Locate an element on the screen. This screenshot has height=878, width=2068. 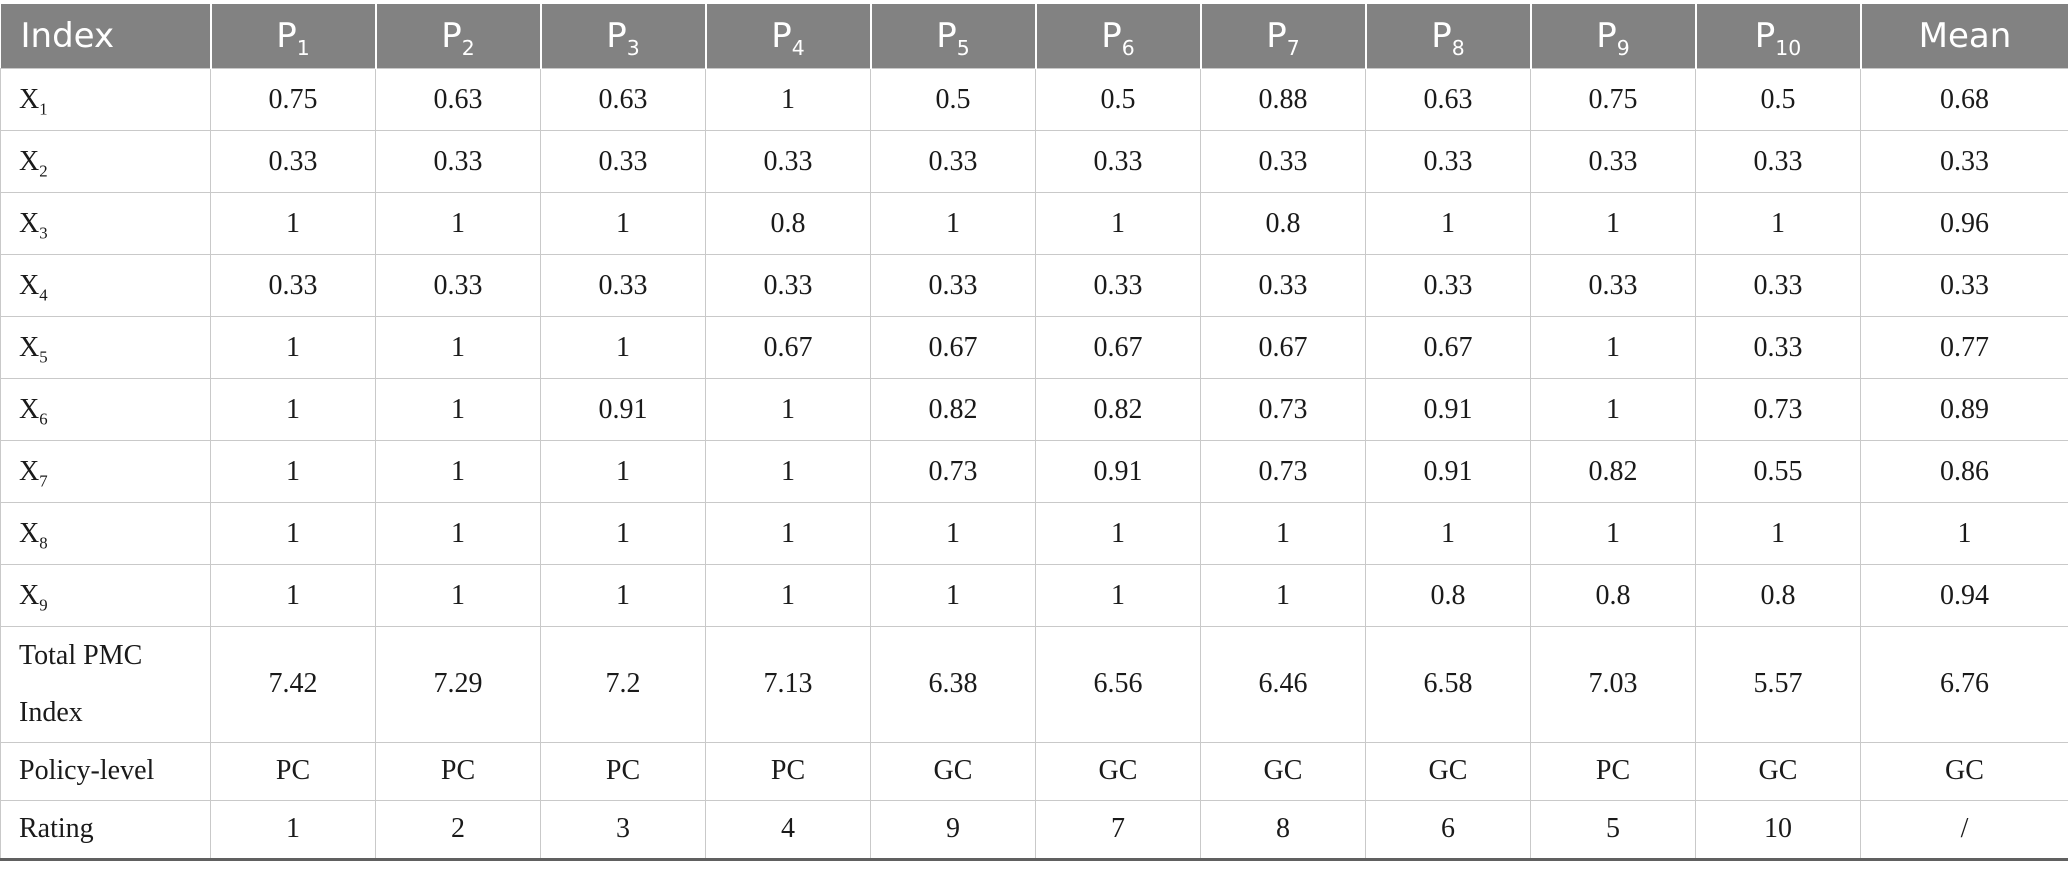
row-label: Total PMC Index is located at coordinates (105, 684).